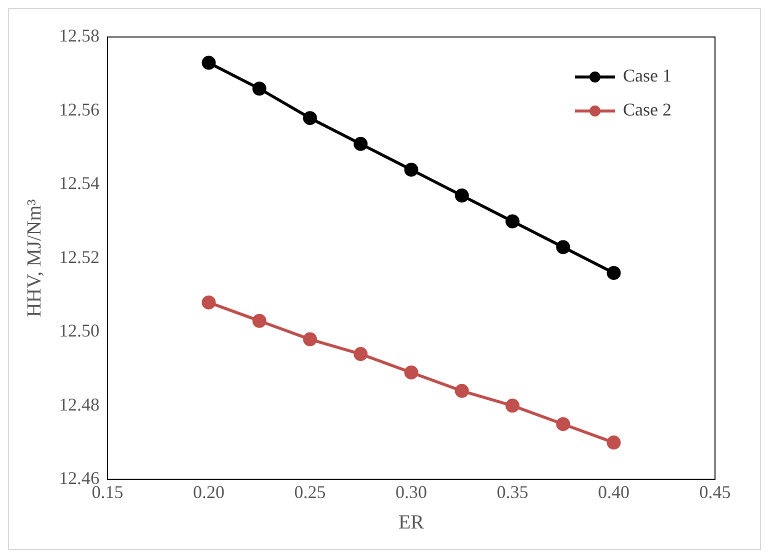 The width and height of the screenshot is (769, 558). What do you see at coordinates (79, 36) in the screenshot?
I see `y-tick-label: 12.58` at bounding box center [79, 36].